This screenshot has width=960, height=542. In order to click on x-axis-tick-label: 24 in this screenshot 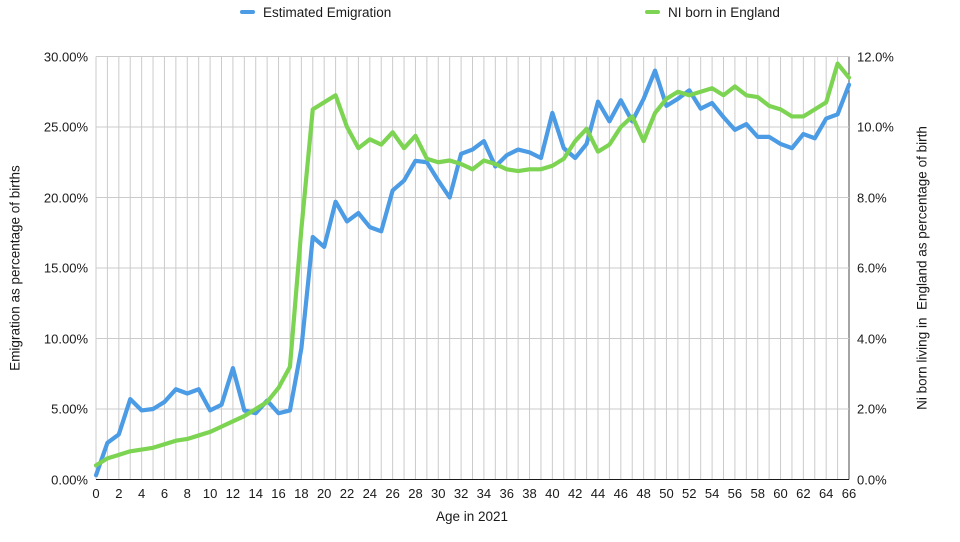, I will do `click(370, 493)`.